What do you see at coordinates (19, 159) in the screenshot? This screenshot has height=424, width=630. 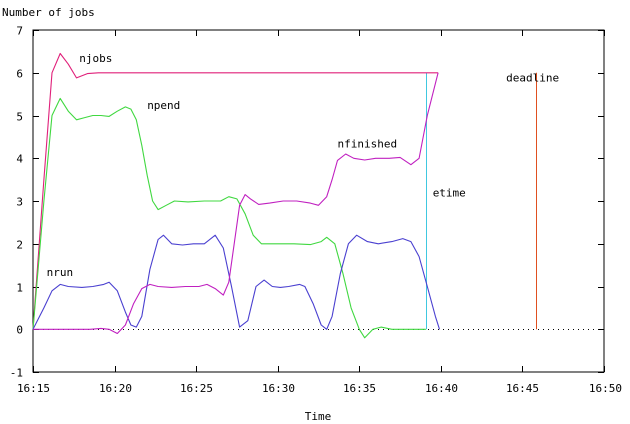 I see `y-tick-label: 4` at bounding box center [19, 159].